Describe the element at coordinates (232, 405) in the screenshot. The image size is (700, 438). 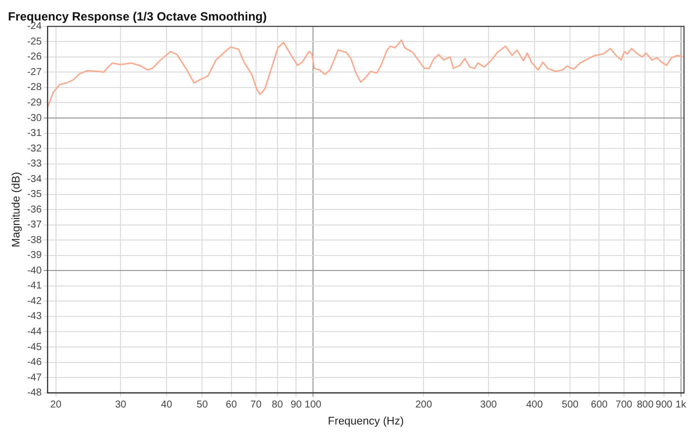
I see `x-tick-label: 60` at that location.